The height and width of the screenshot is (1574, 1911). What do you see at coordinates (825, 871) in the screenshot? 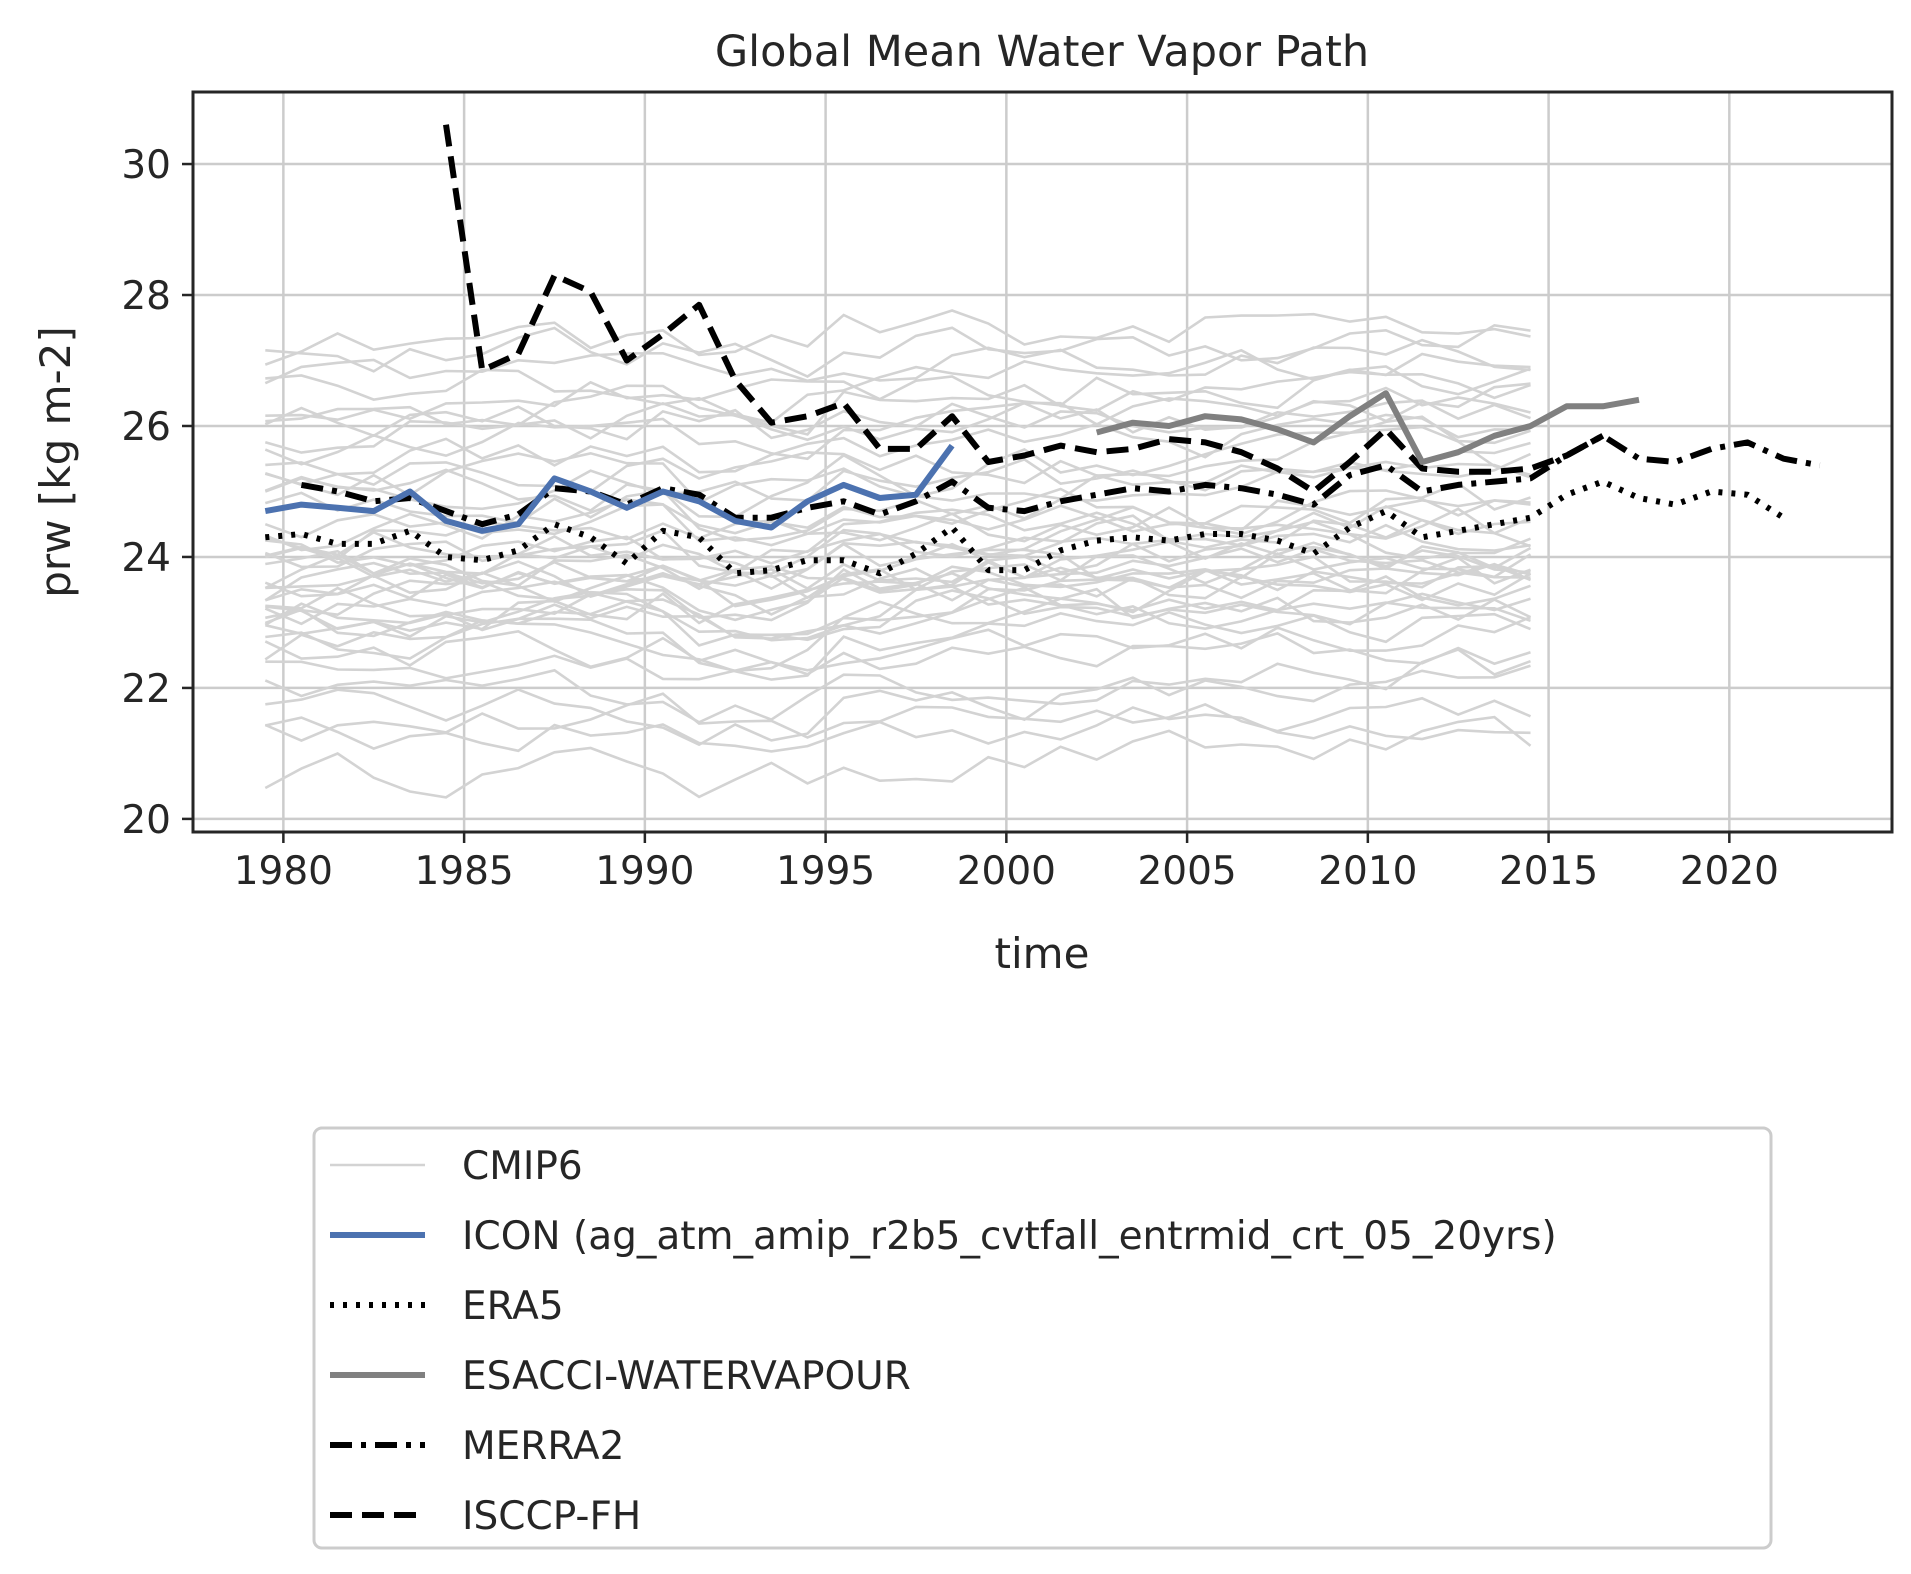
I see `x-tick-label: 1995` at bounding box center [825, 871].